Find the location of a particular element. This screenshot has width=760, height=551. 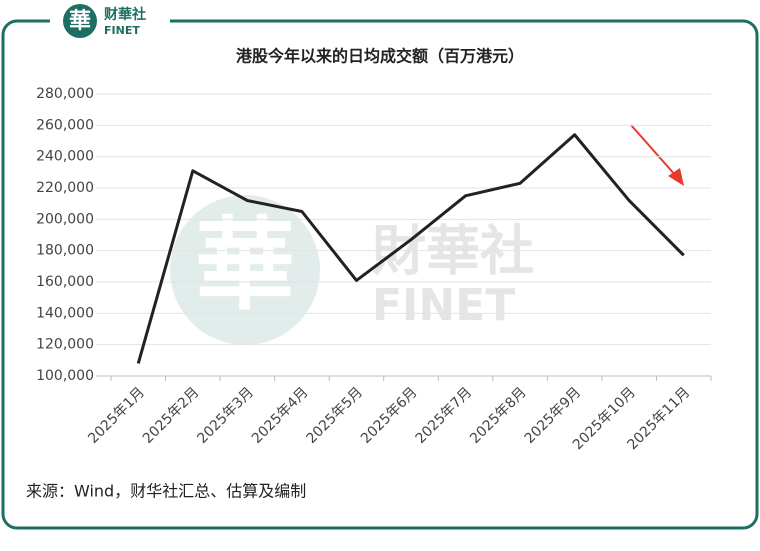

y-tick-label: 200,000 is located at coordinates (65, 219).